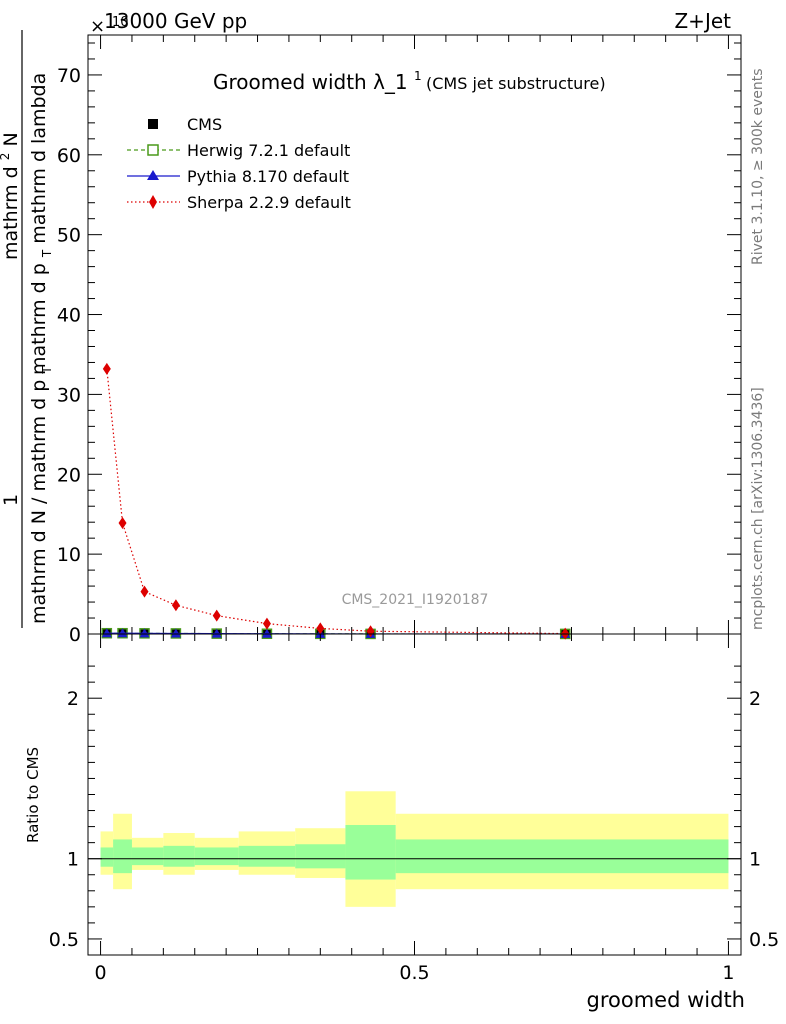 The height and width of the screenshot is (1024, 786). I want to click on ratio-xtick-label: 1, so click(728, 973).